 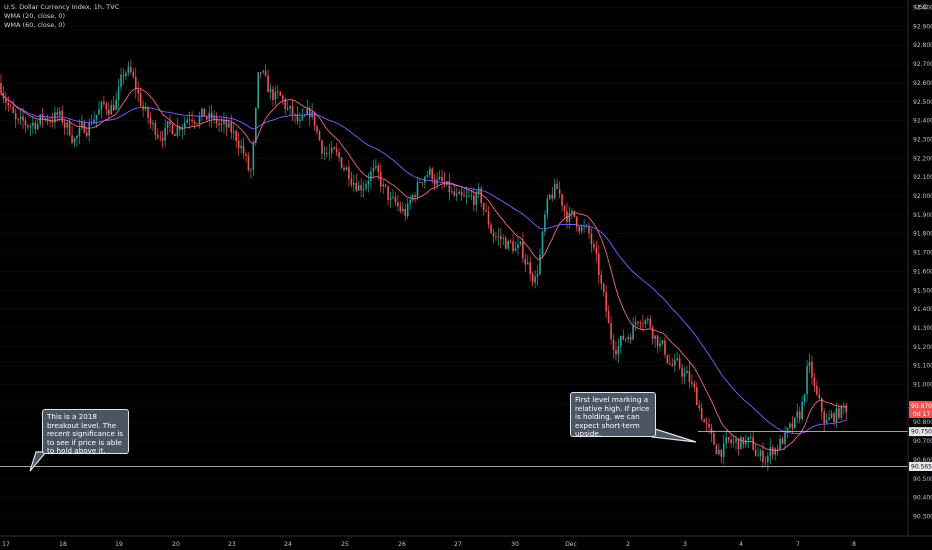 I want to click on level-low-tag: 90.565, so click(x=920, y=466).